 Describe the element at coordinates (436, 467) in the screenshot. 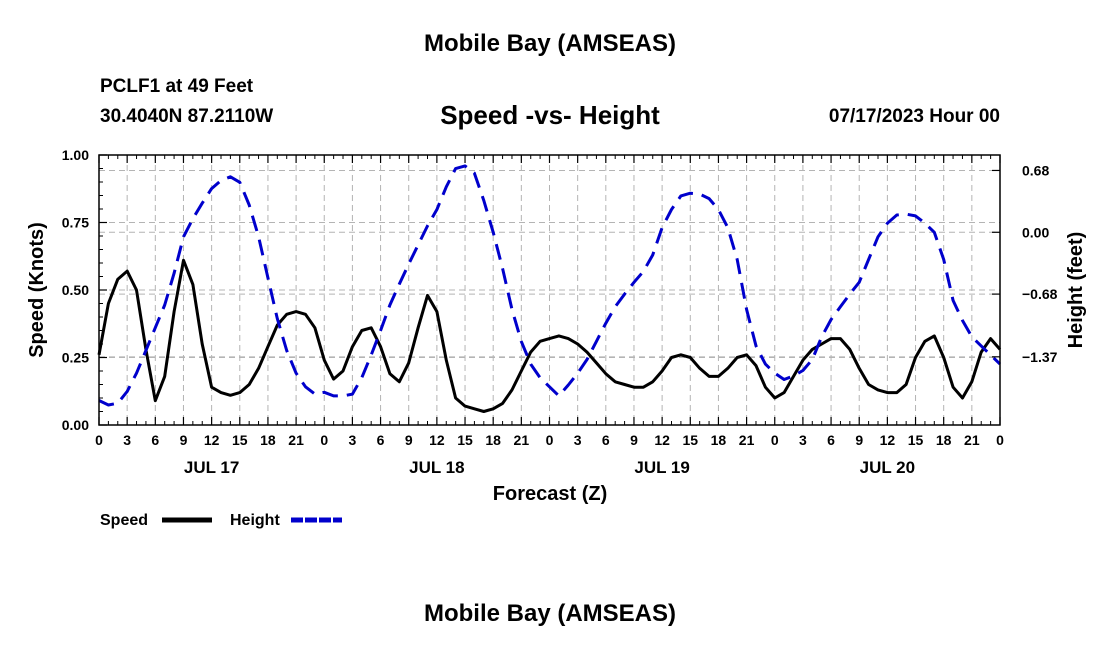

I see `date-label: JUL 18` at that location.